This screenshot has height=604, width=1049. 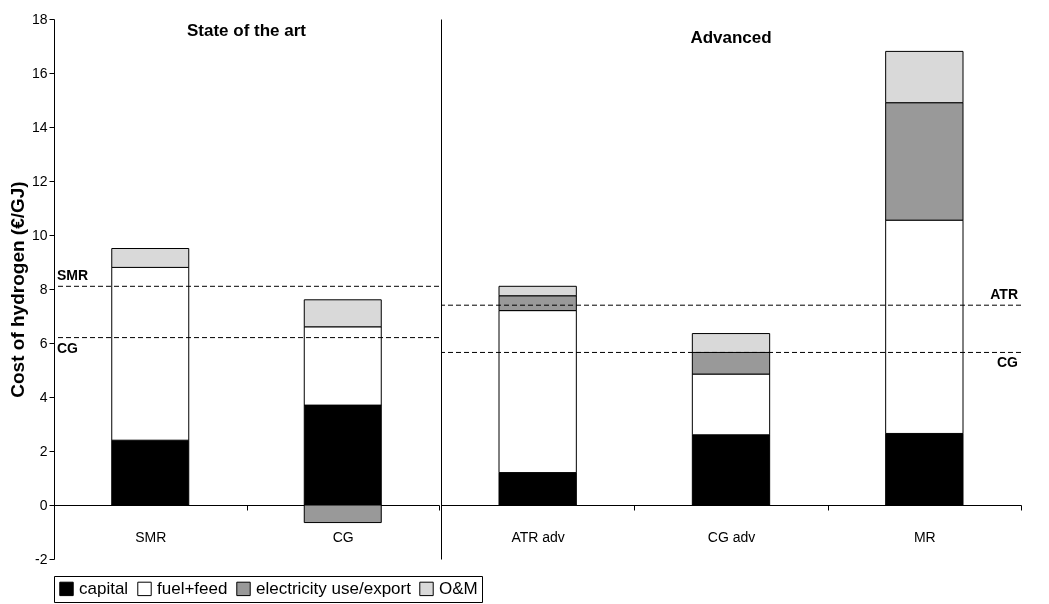 I want to click on x-tick-label: ATR adv, so click(x=538, y=536).